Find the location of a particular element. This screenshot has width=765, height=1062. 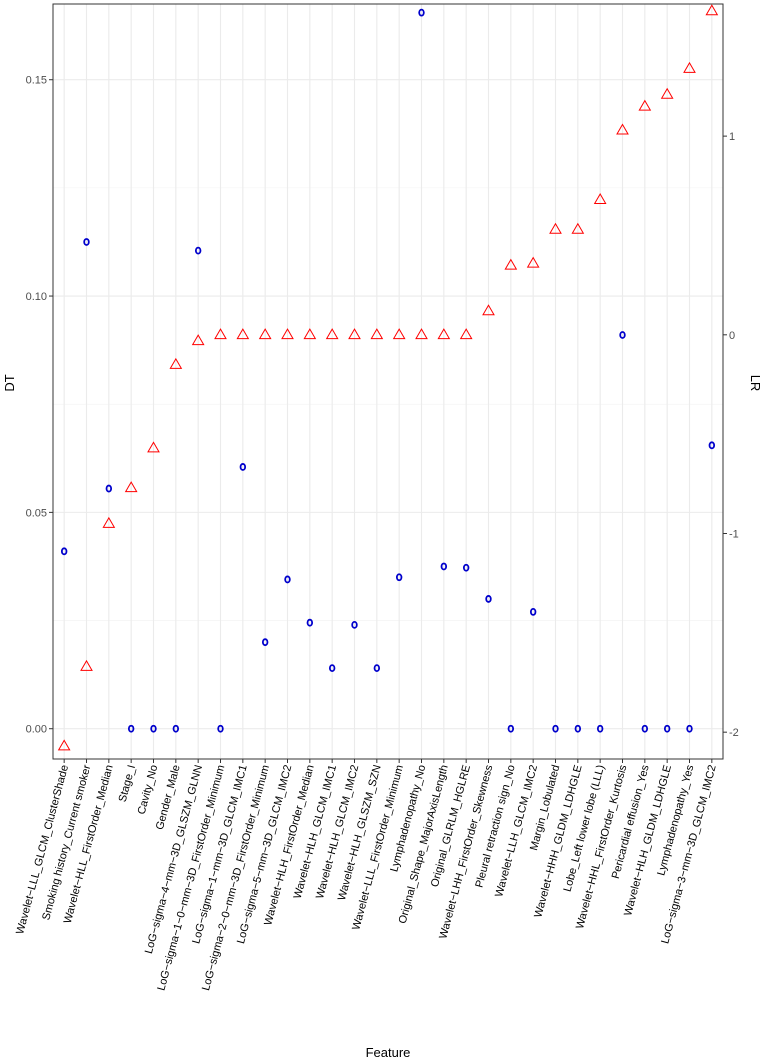

left-axis: 0.00 0.05 0.10 0.15 is located at coordinates (39, 405).